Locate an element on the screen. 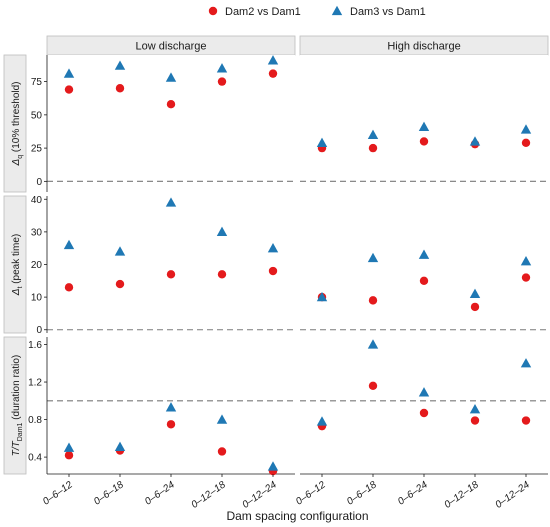 This screenshot has height=527, width=550. column-strip-label: High discharge is located at coordinates (423, 47).